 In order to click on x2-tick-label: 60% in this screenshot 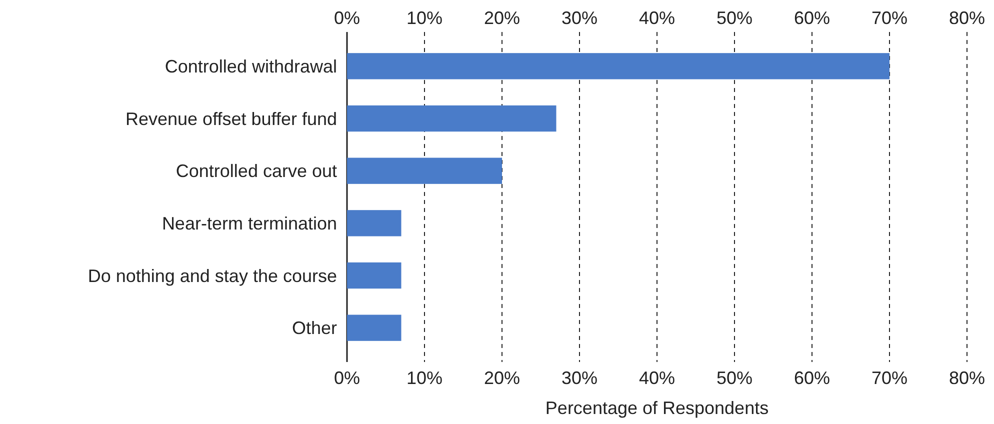, I will do `click(812, 378)`.